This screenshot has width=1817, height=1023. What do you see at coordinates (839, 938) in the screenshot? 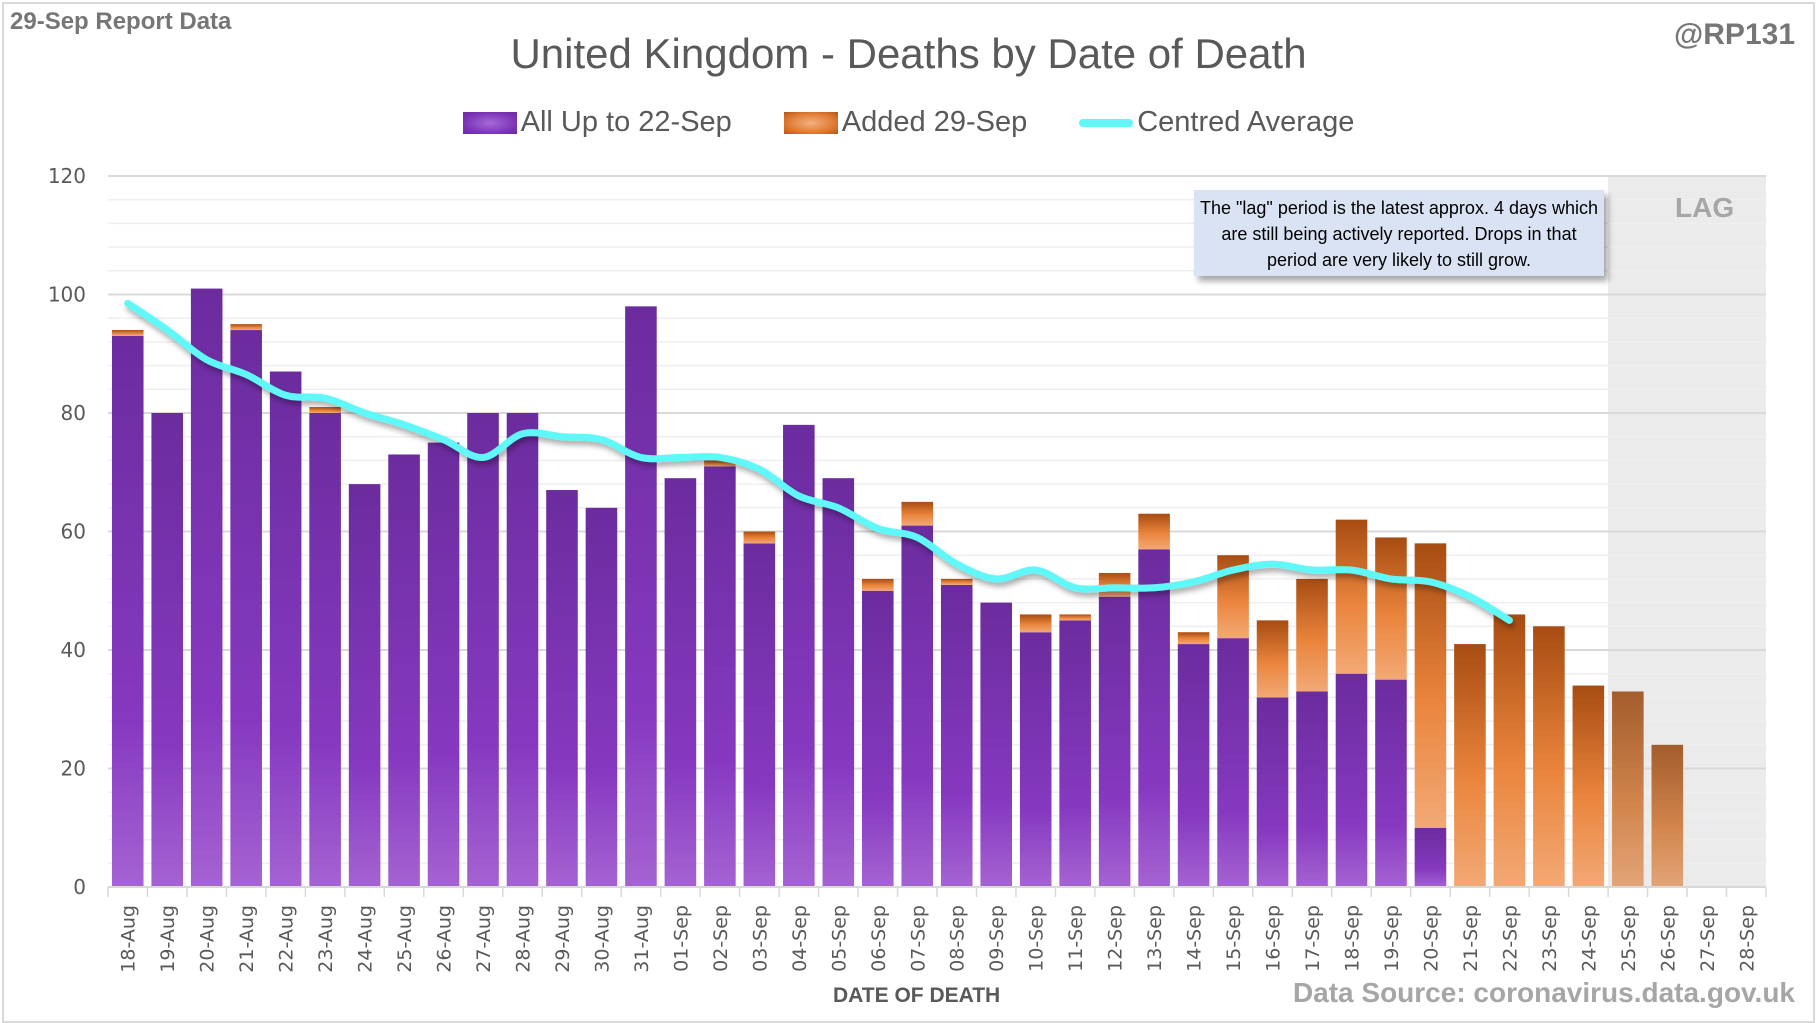
I see `x-tick-label: 05-Sep` at bounding box center [839, 938].